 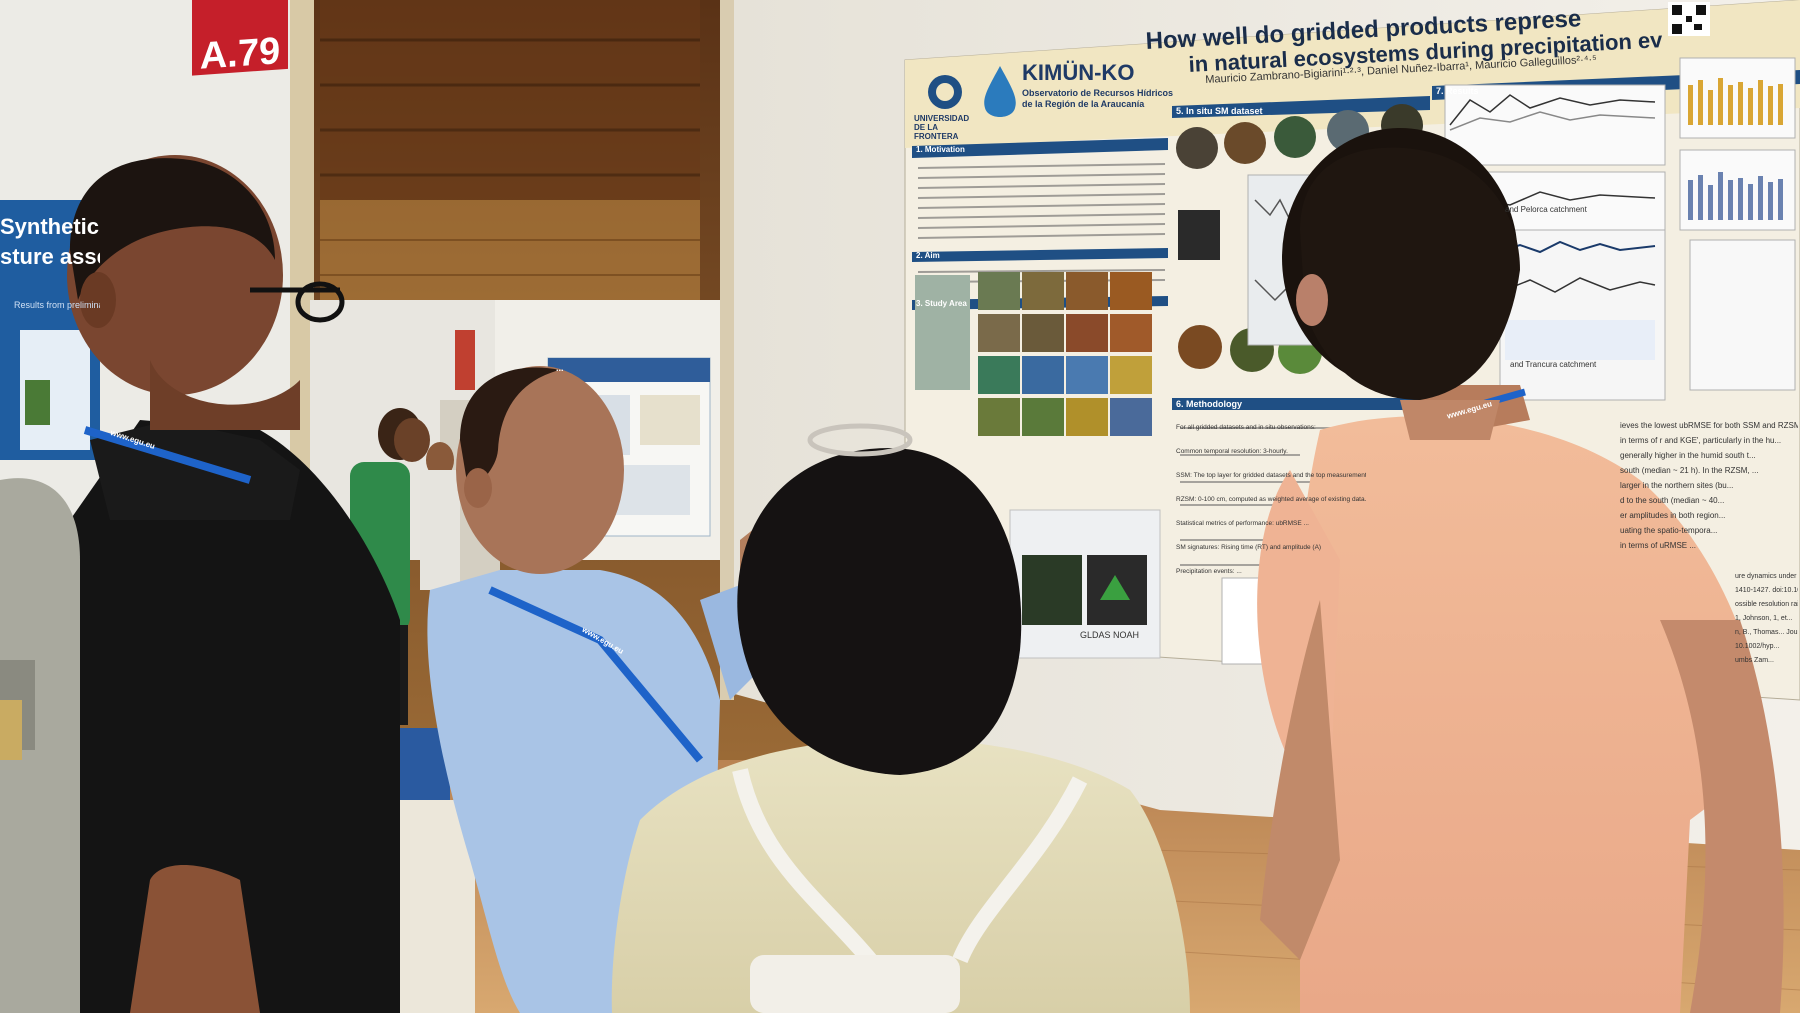 What do you see at coordinates (942, 332) in the screenshot?
I see `study-area-map` at bounding box center [942, 332].